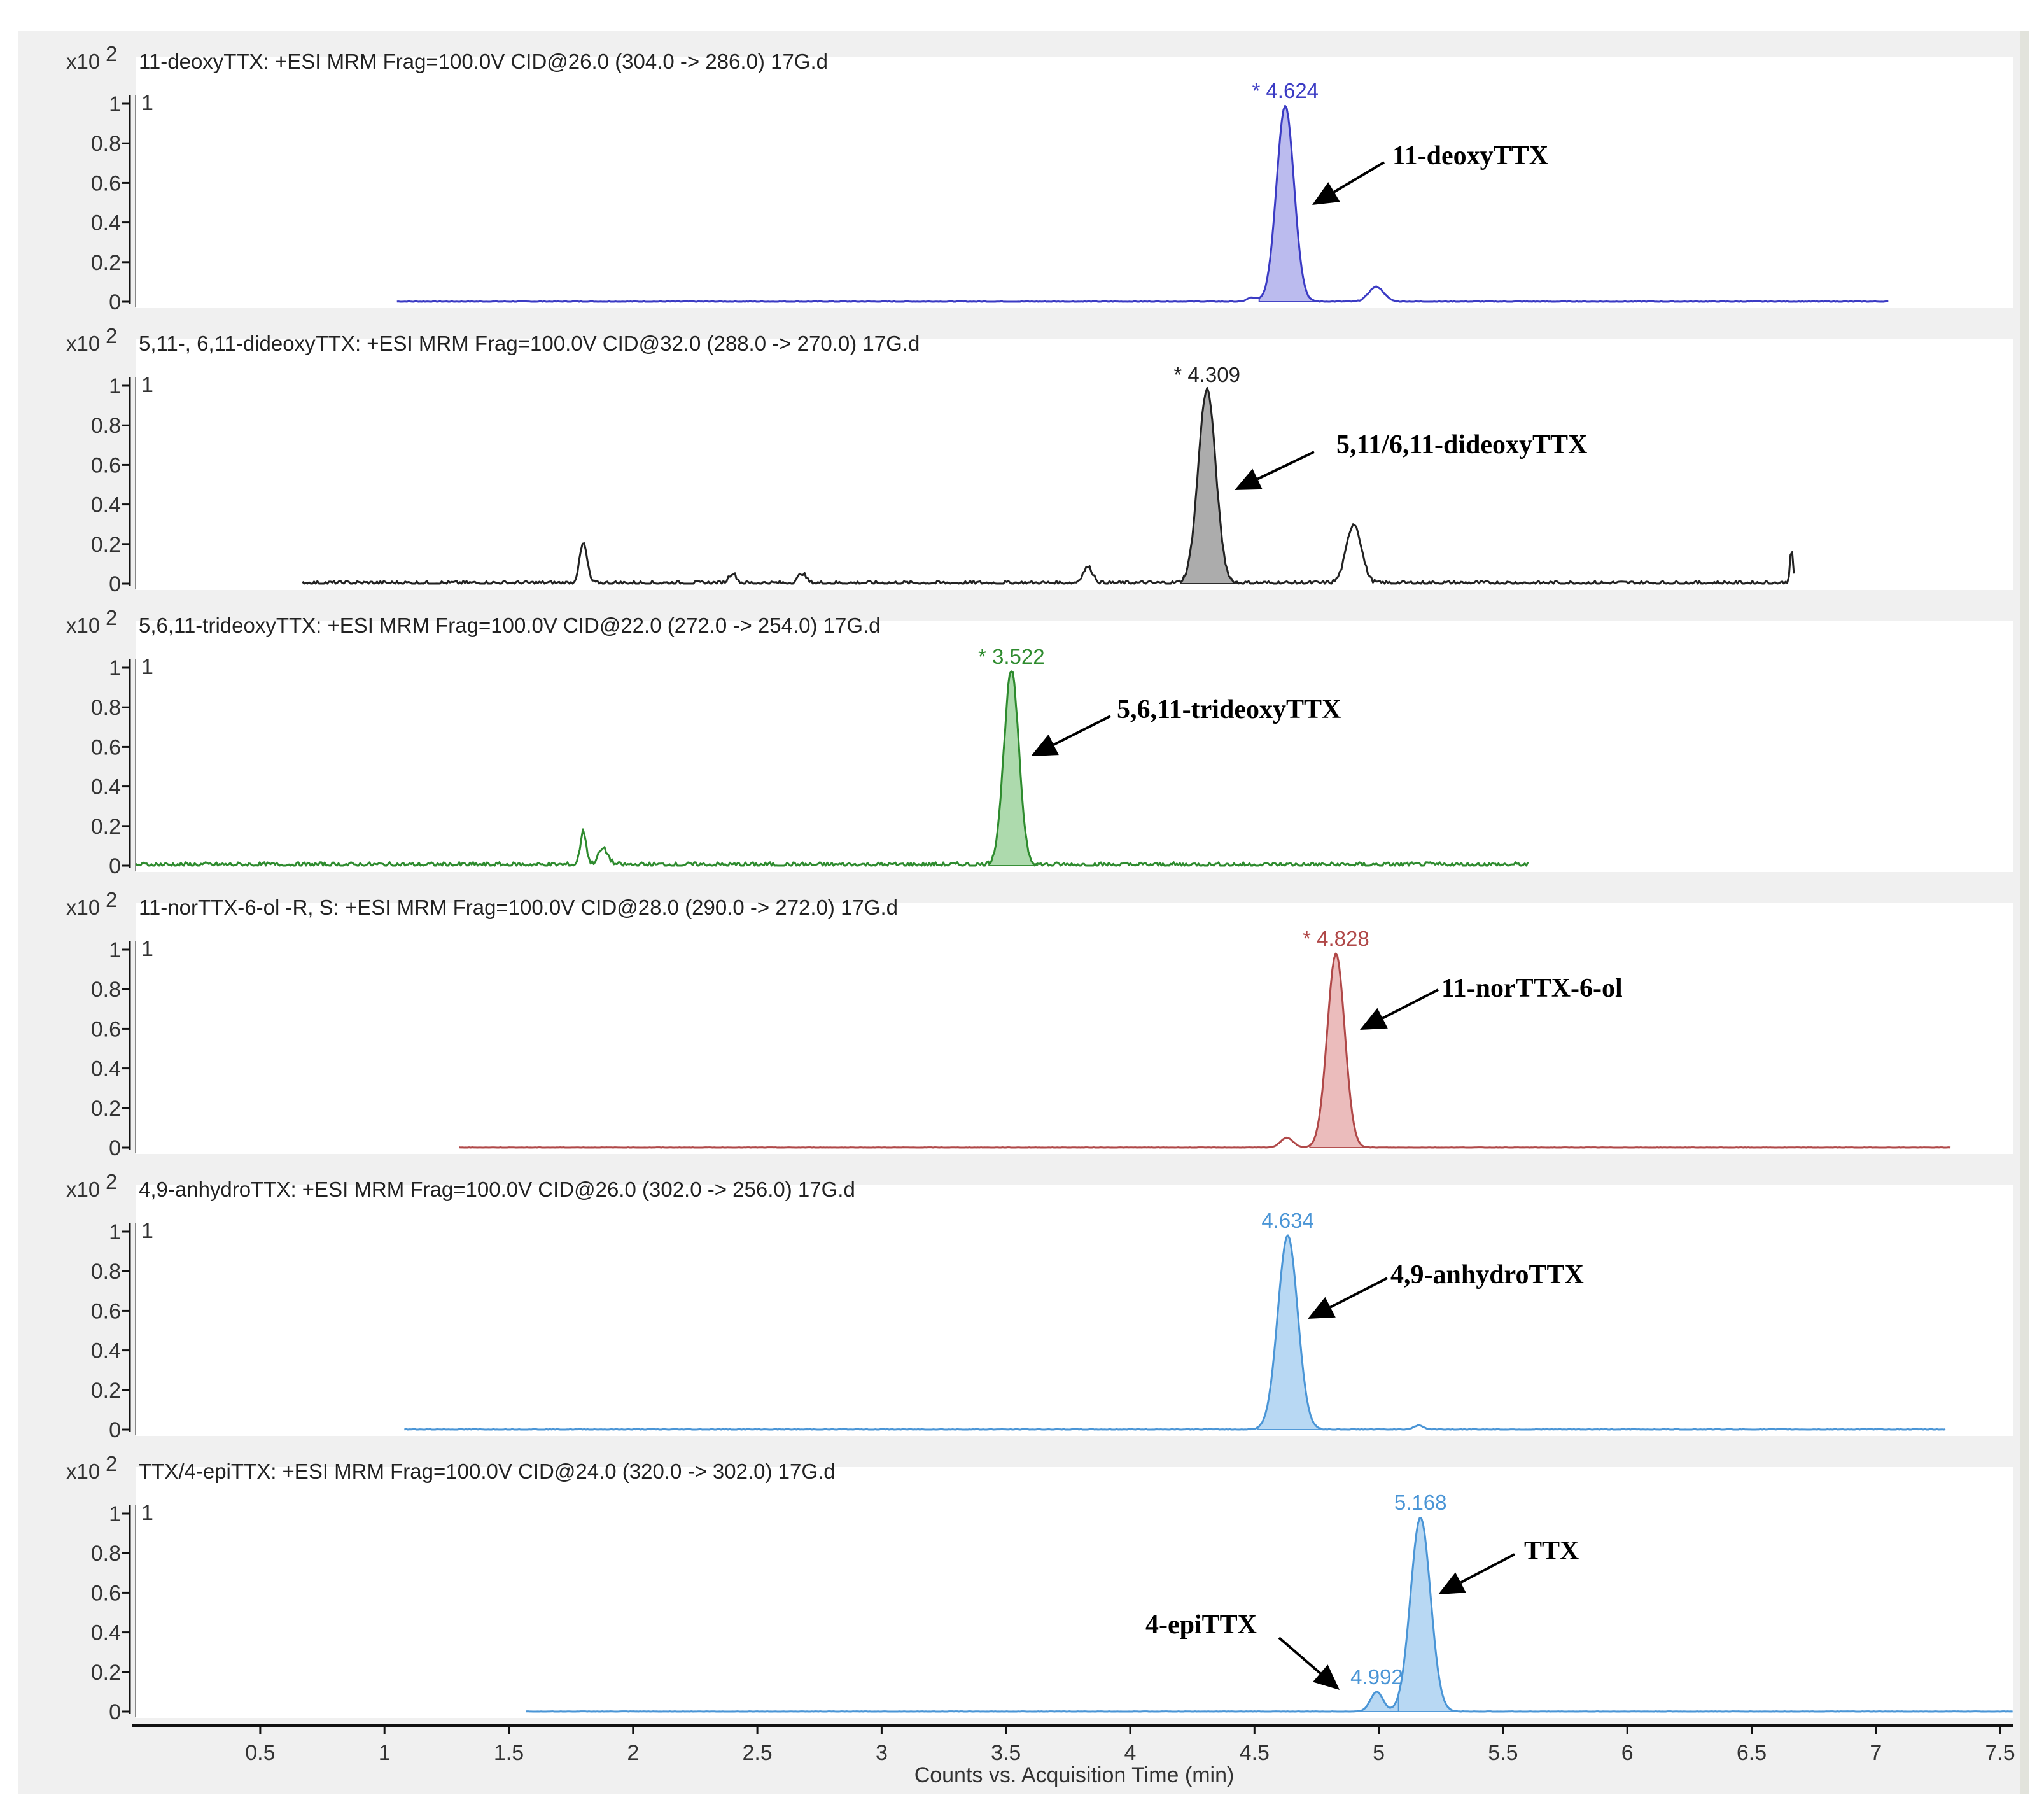 This screenshot has width=2044, height=1814. What do you see at coordinates (1255, 1753) in the screenshot?
I see `x-tick-label: 4.5` at bounding box center [1255, 1753].